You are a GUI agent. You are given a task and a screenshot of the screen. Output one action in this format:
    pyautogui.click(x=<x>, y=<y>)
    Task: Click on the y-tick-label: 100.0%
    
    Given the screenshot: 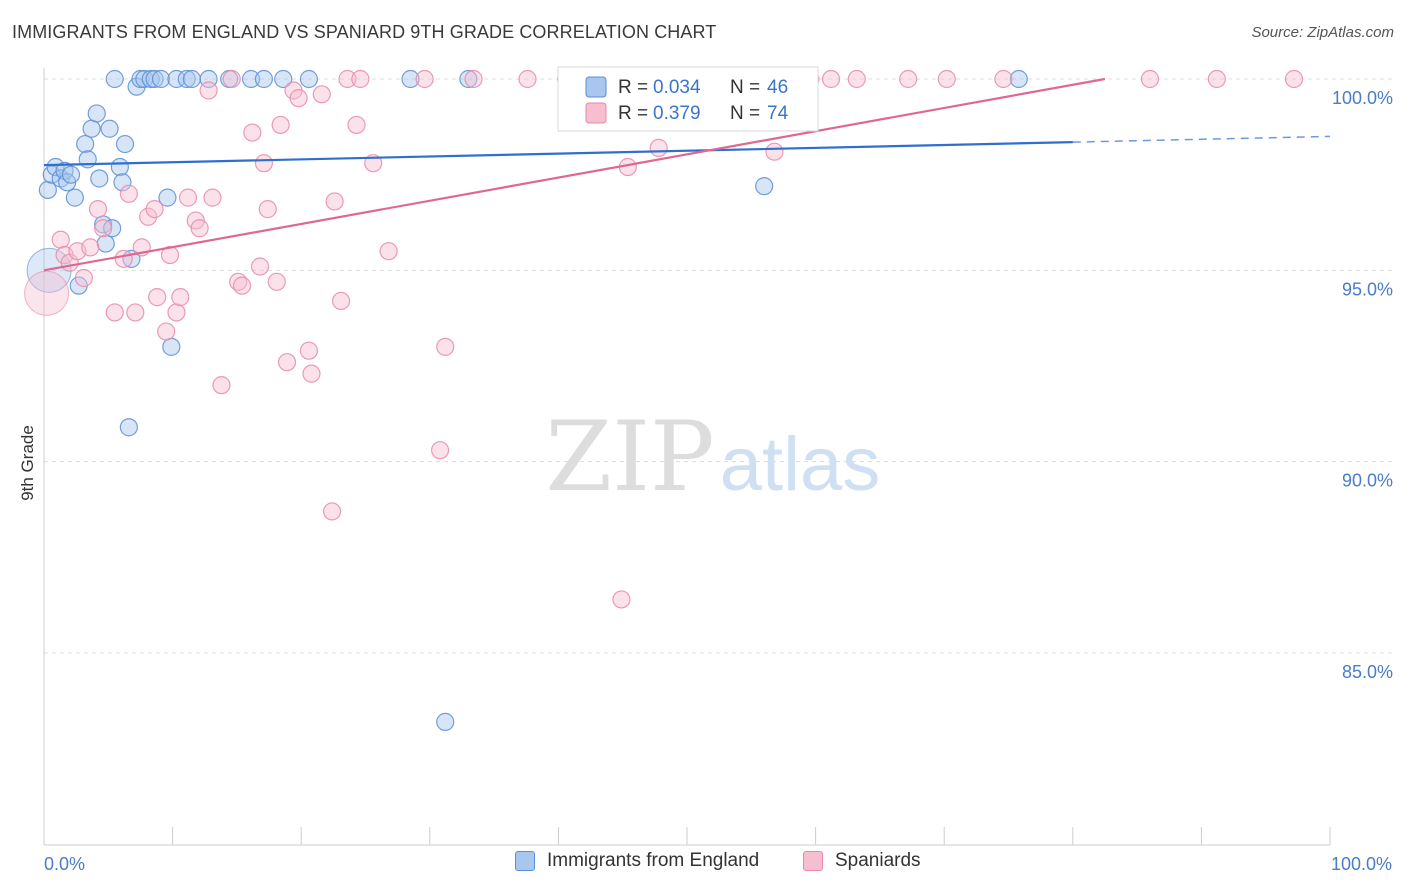 What is the action you would take?
    pyautogui.click(x=1362, y=98)
    